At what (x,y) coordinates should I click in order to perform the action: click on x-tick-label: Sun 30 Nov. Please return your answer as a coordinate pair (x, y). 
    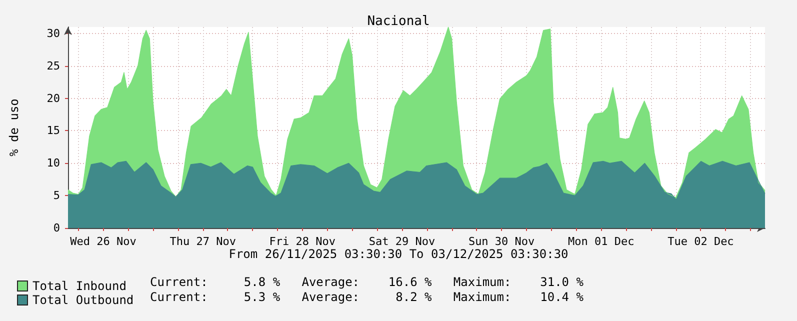
    Looking at the image, I should click on (502, 241).